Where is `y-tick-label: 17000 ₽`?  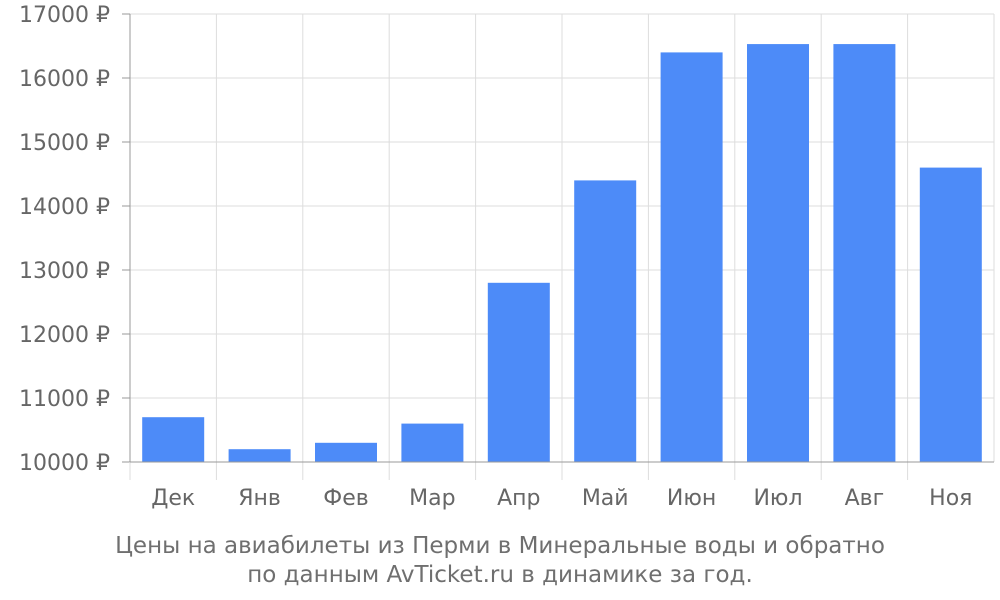
y-tick-label: 17000 ₽ is located at coordinates (64, 15).